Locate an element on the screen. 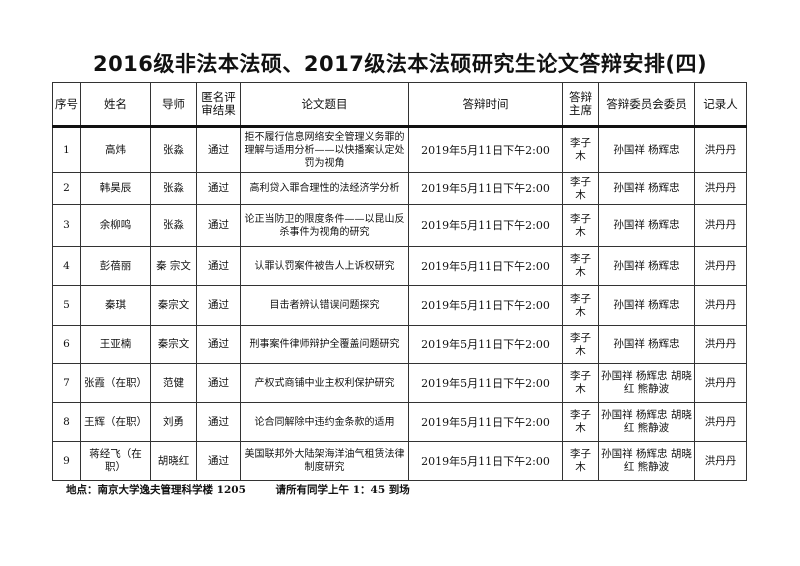 This screenshot has height=566, width=800. header-recorder: 记录人 is located at coordinates (720, 105).